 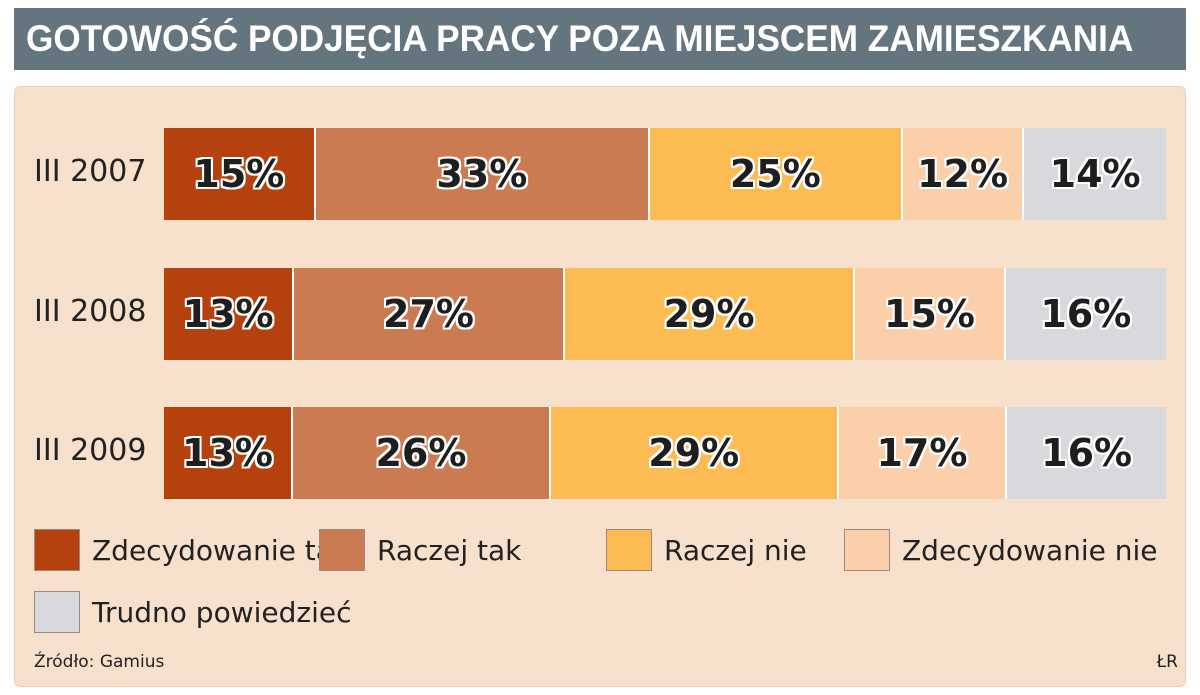 I want to click on data-label: 27%, so click(x=428, y=314).